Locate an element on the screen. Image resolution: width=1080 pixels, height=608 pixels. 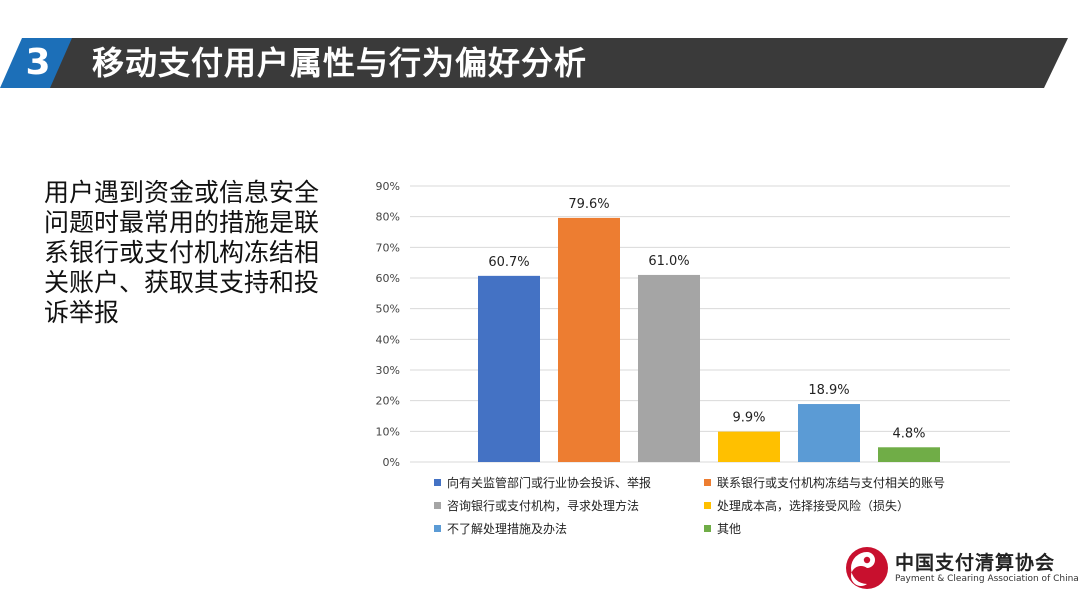
y-tick-label: 30% is located at coordinates (388, 370).